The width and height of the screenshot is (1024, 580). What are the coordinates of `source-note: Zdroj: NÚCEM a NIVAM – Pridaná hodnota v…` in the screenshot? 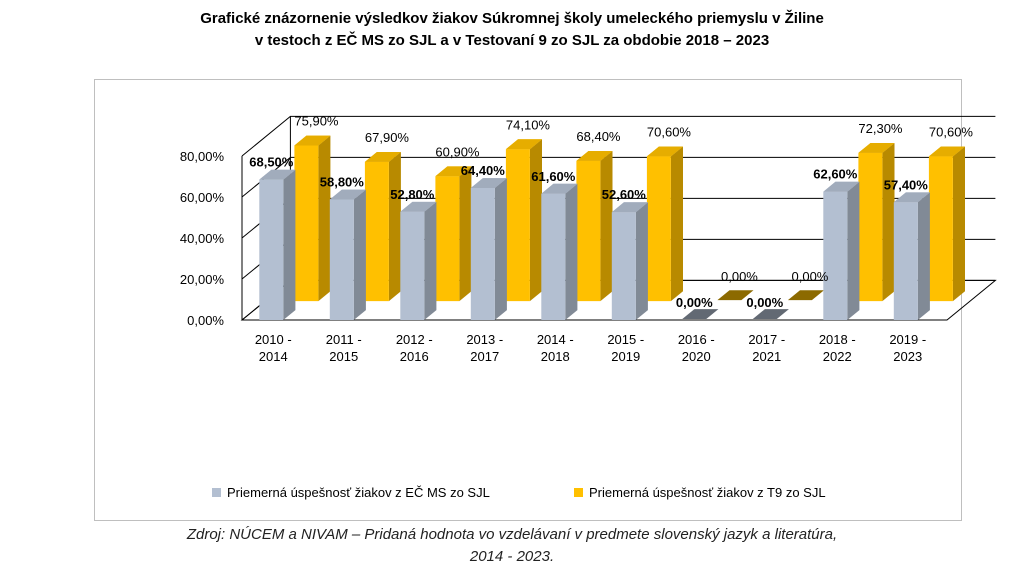 It's located at (512, 546).